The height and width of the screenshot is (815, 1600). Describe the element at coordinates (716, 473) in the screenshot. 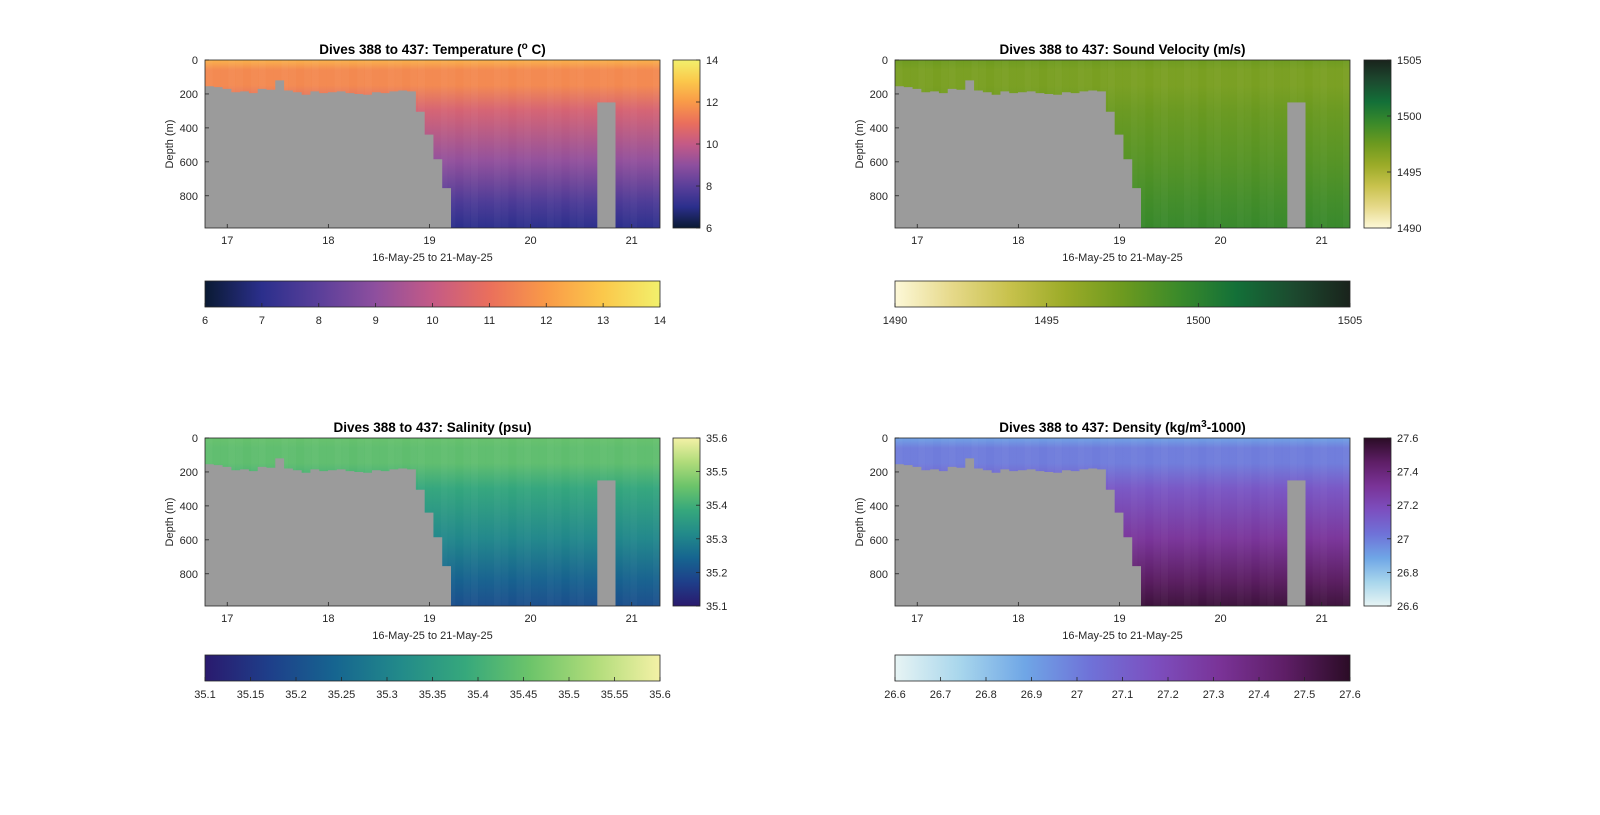

I see `colorbar-tick-label: 35.5` at that location.